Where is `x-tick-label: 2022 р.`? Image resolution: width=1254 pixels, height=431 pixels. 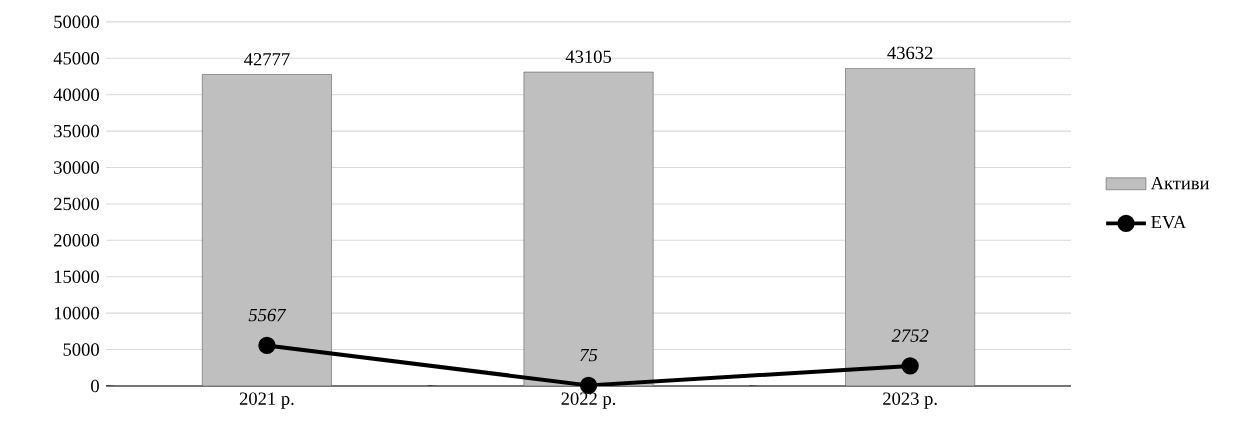 x-tick-label: 2022 р. is located at coordinates (588, 400).